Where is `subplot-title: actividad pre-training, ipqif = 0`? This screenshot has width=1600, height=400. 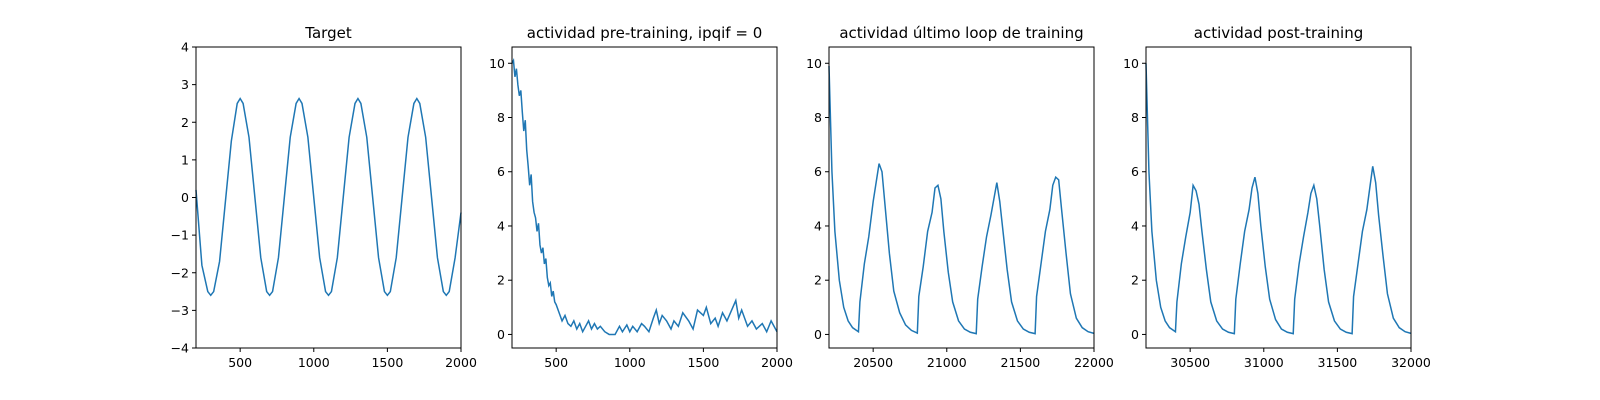
subplot-title: actividad pre-training, ipqif = 0 is located at coordinates (645, 33).